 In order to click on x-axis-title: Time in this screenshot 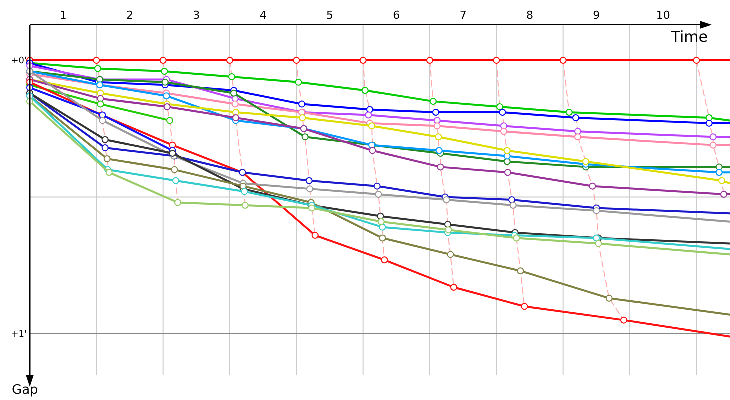, I will do `click(689, 37)`.